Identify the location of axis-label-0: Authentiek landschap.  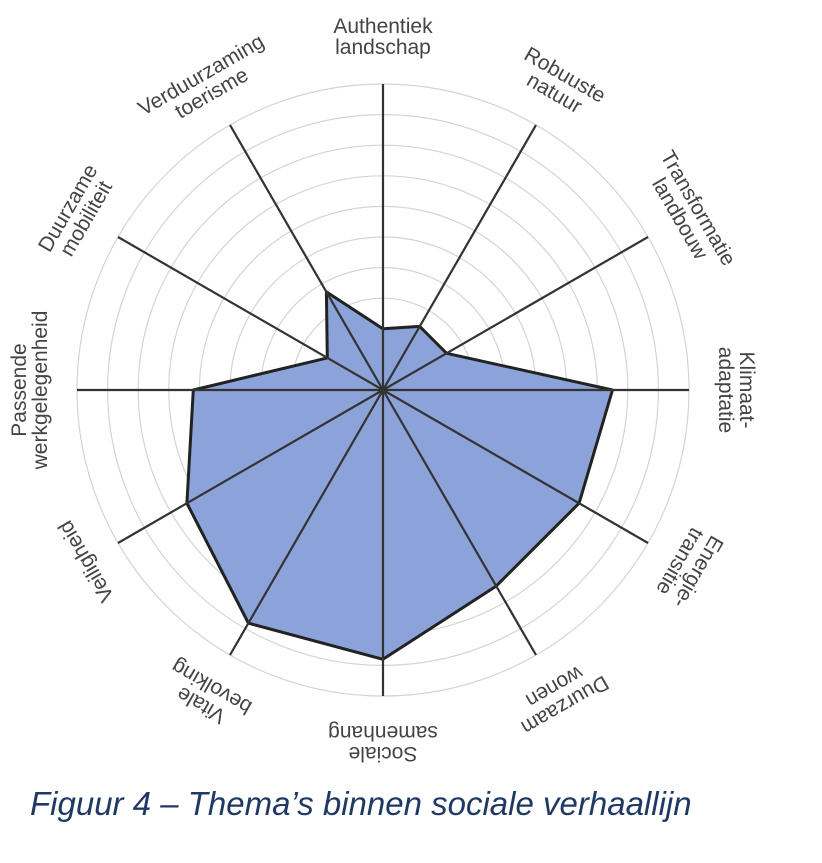
(383, 37).